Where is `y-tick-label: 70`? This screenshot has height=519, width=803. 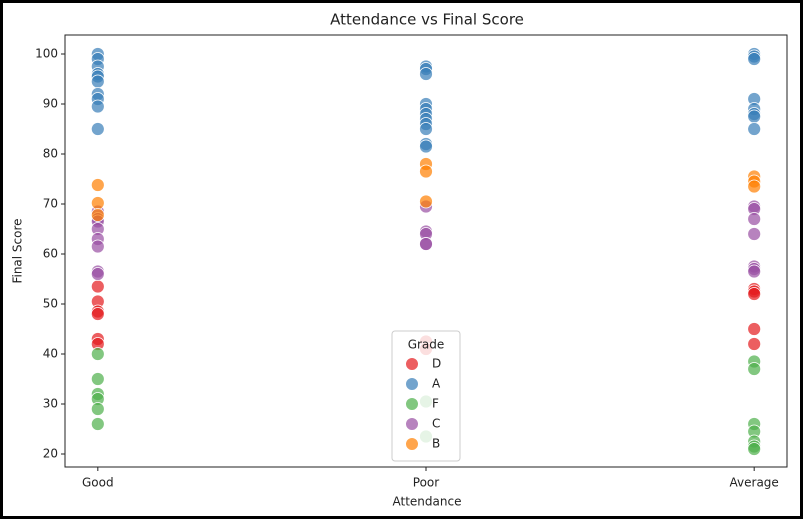 y-tick-label: 70 is located at coordinates (50, 204).